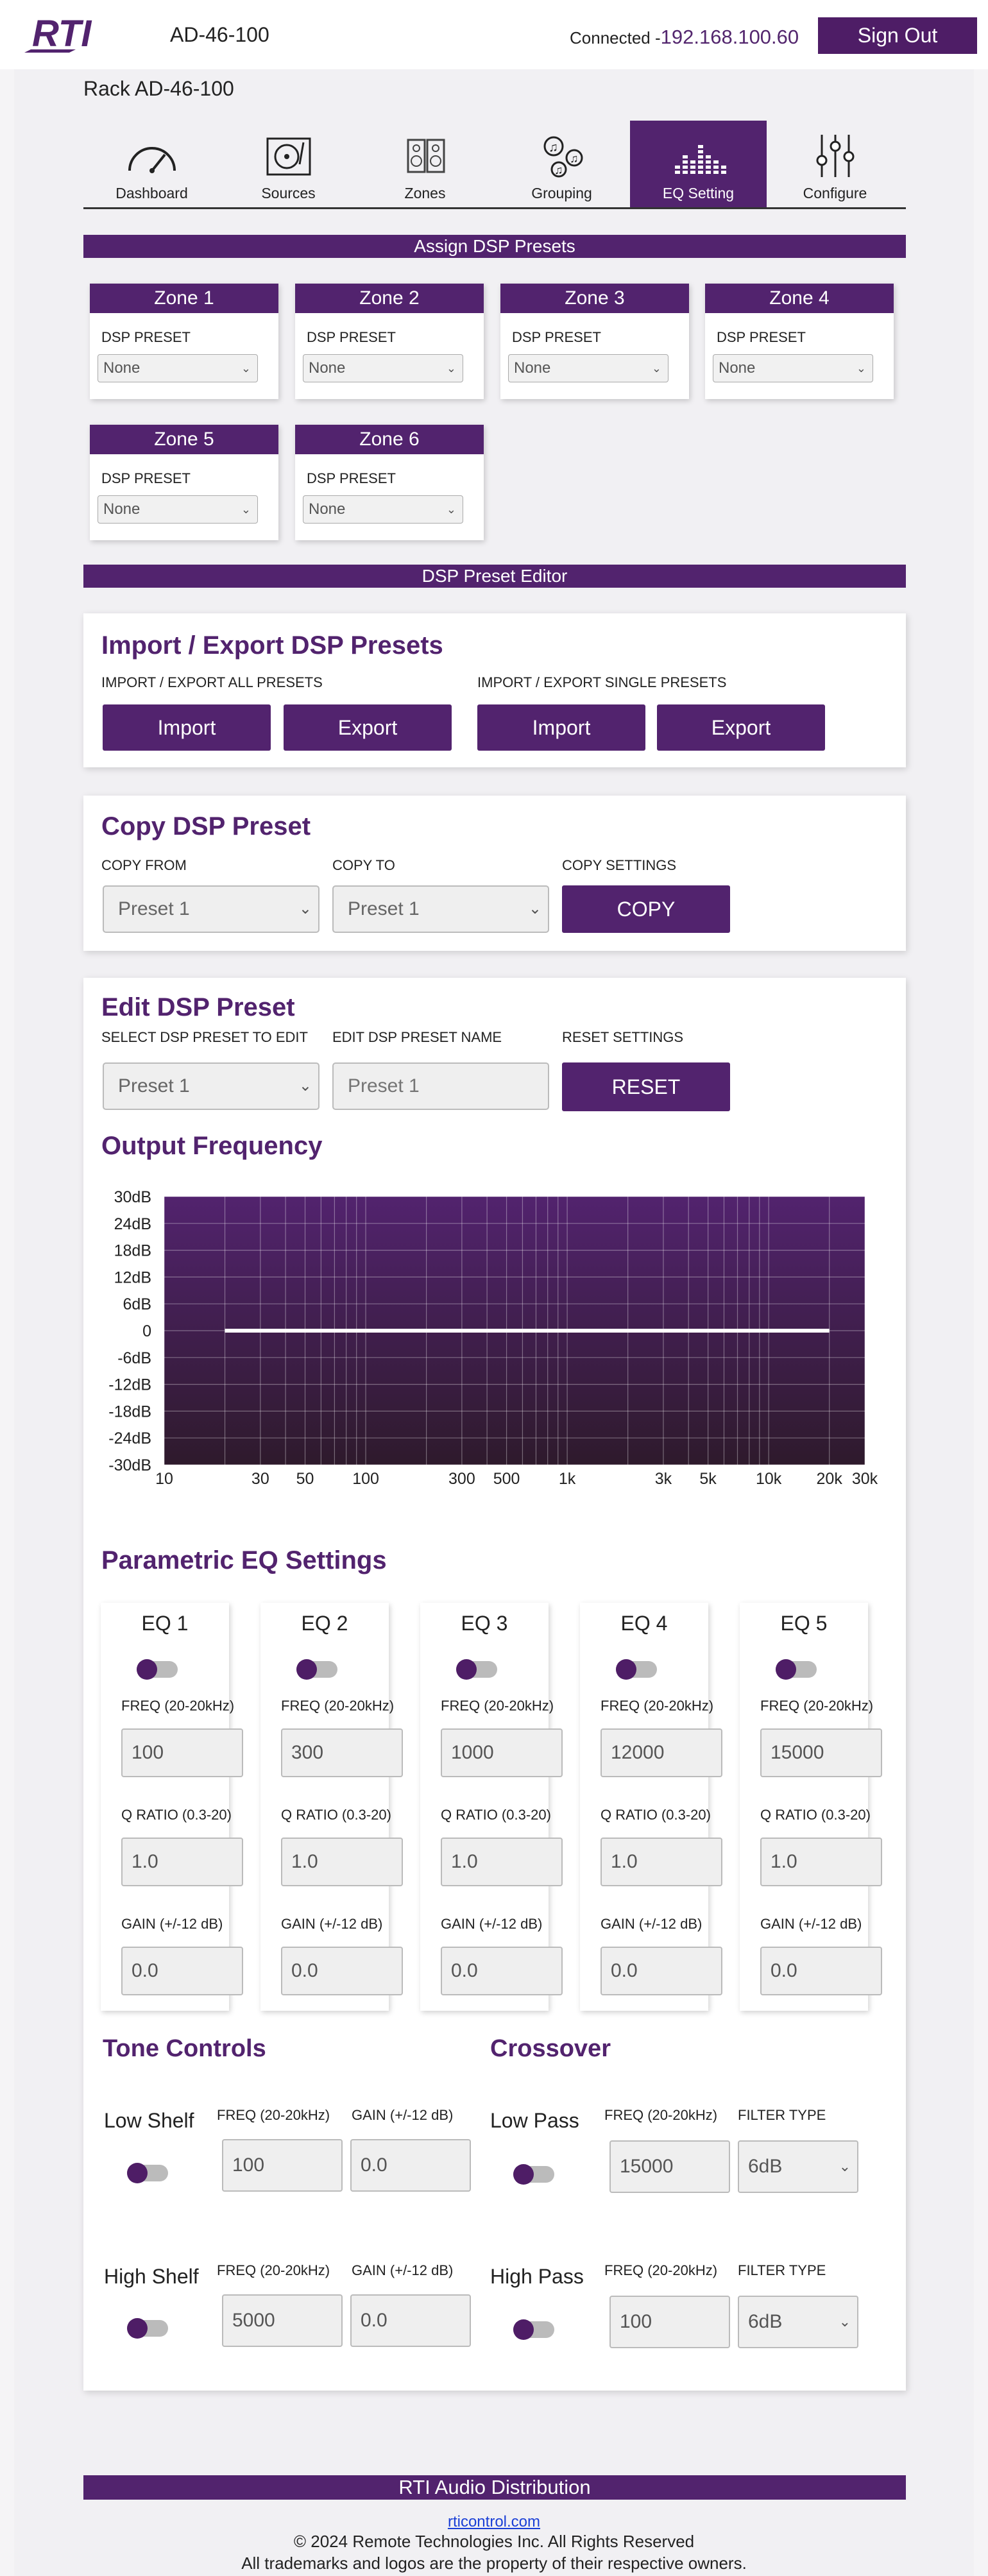 This screenshot has width=988, height=2576. I want to click on import-all-button: Import, so click(187, 727).